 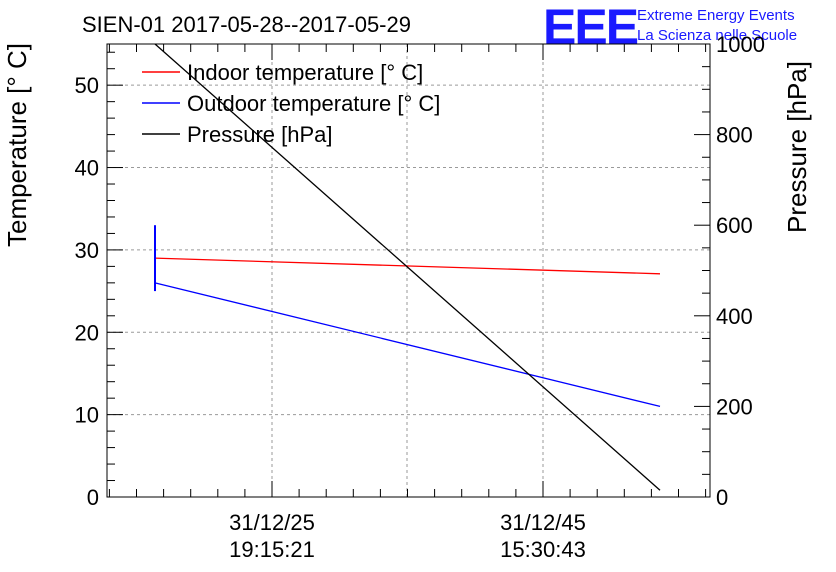 What do you see at coordinates (590, 27) in the screenshot?
I see `eee-logo-mark: EEE` at bounding box center [590, 27].